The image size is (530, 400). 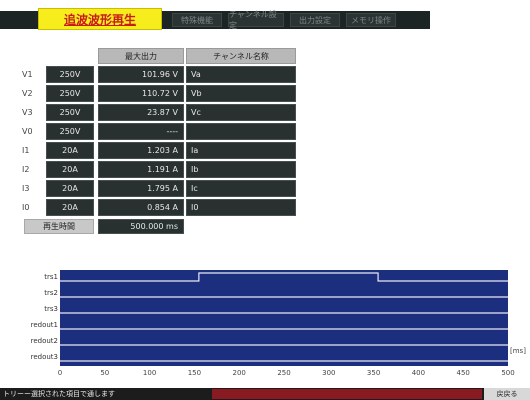 What do you see at coordinates (51, 309) in the screenshot?
I see `signal-label: trs3` at bounding box center [51, 309].